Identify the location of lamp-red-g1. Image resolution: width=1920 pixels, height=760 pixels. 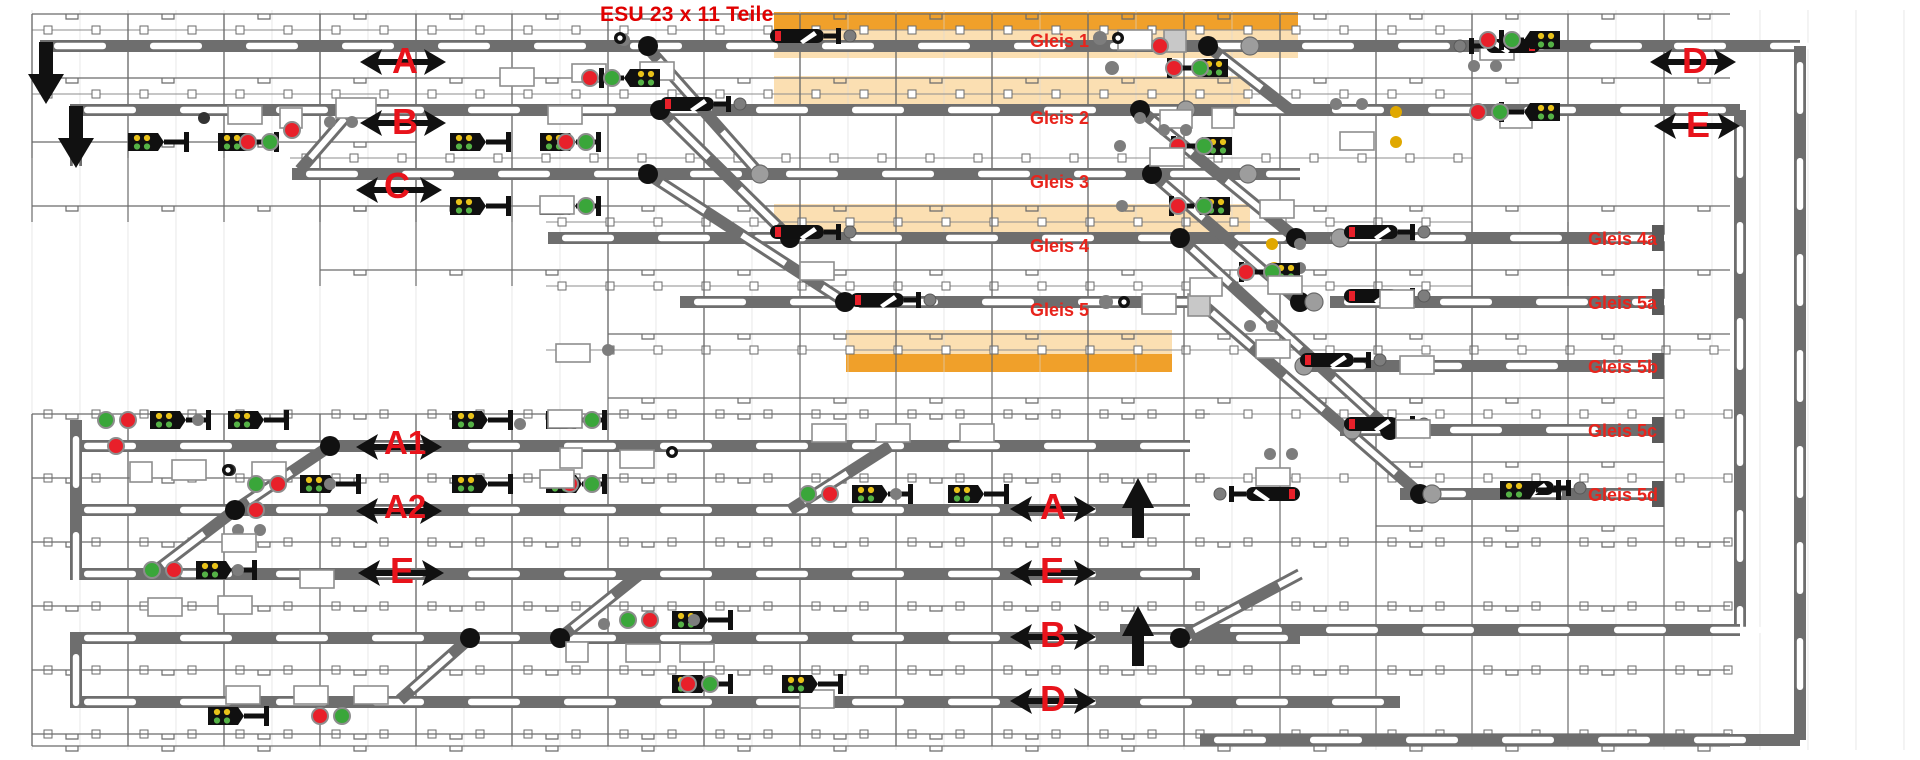
(1174, 68).